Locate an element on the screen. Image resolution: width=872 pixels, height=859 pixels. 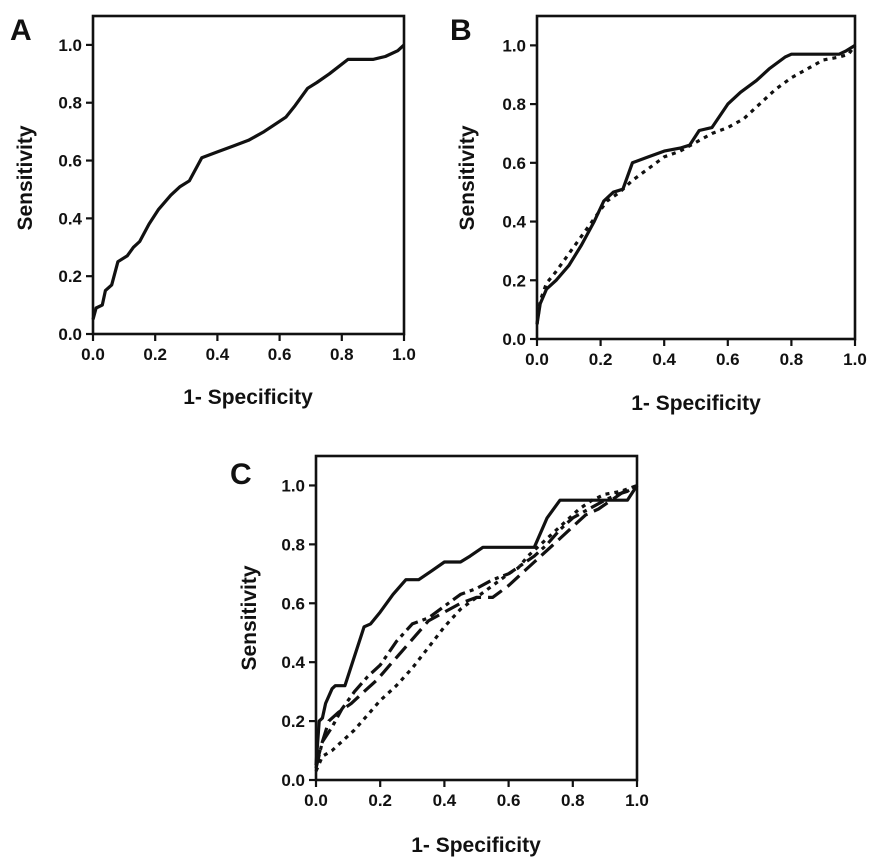
panel-letter: C is located at coordinates (241, 474).